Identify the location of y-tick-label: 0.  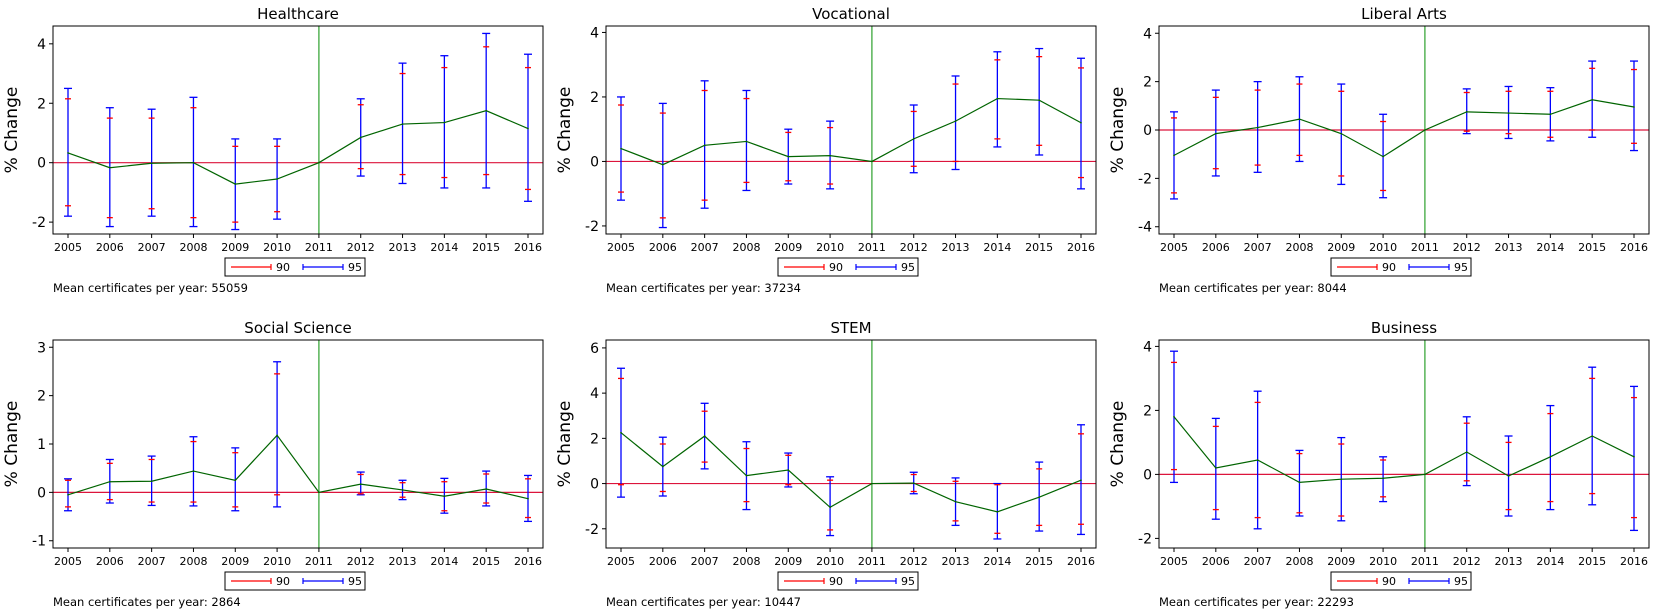
(41, 493).